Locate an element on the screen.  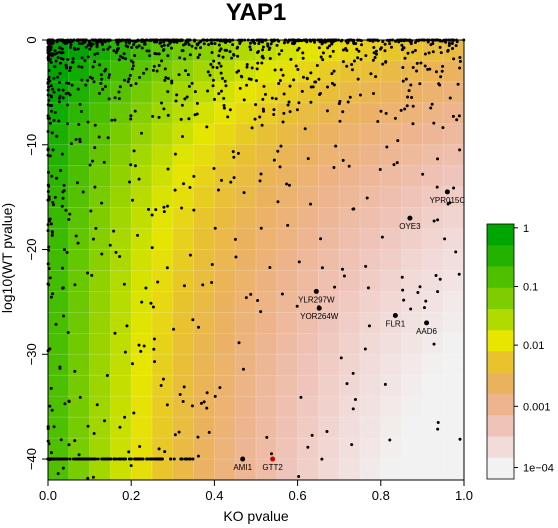
labeled-point is located at coordinates (410, 218).